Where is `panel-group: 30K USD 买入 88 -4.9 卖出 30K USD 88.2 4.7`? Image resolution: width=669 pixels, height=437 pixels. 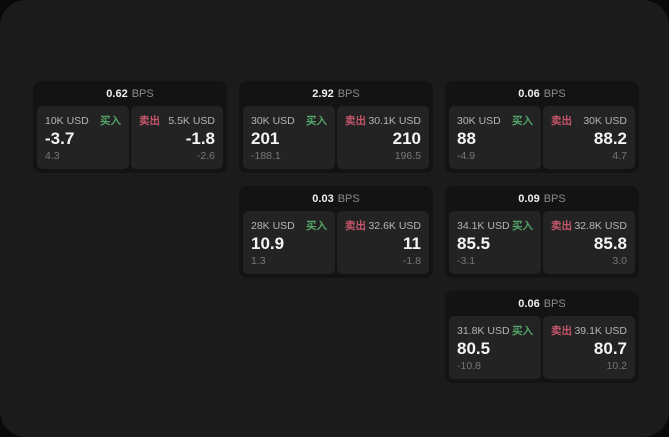
panel-group: 30K USD 买入 88 -4.9 卖出 30K USD 88.2 4.7 is located at coordinates (542, 139).